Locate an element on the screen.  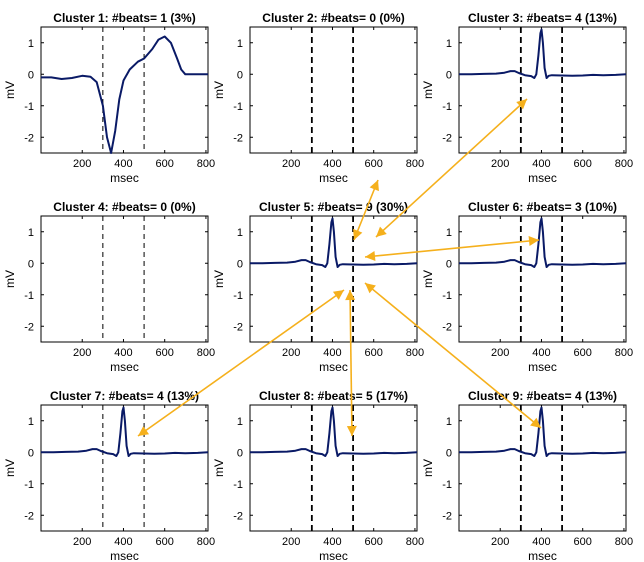
panel-title: Cluster 8: #beats= 5 (17%) is located at coordinates (333, 396).